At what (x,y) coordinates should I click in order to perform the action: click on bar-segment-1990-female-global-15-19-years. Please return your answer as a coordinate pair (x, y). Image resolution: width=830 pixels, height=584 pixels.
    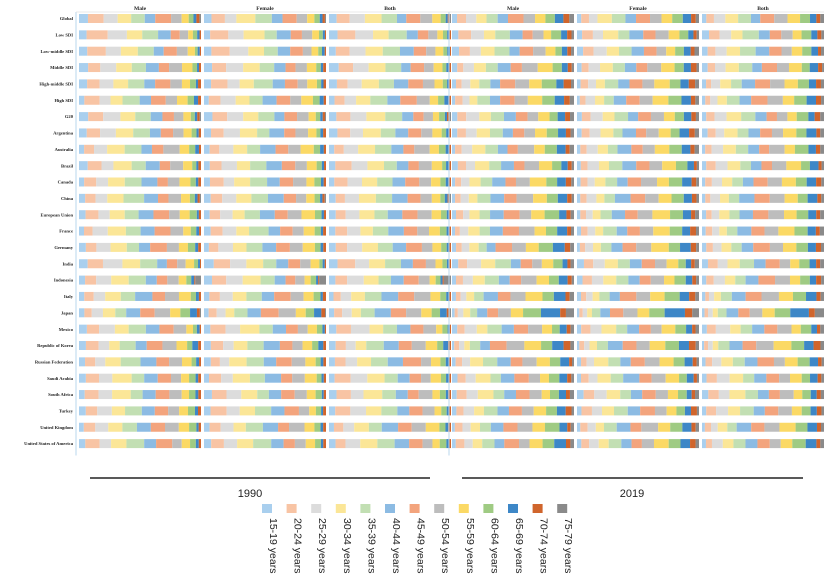
    Looking at the image, I should click on (208, 18).